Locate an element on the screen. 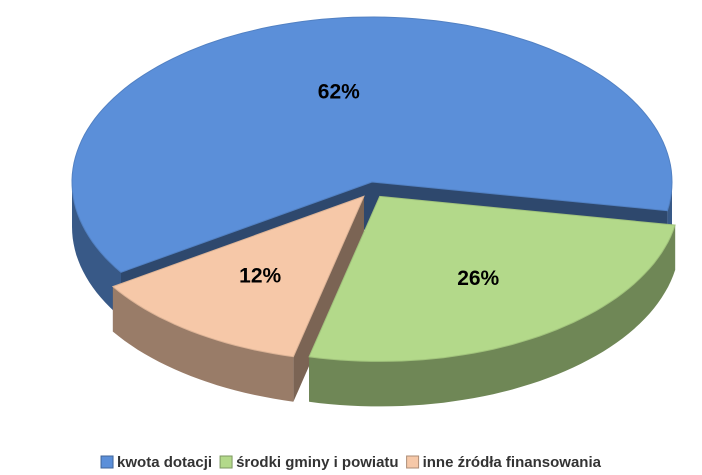 This screenshot has height=475, width=702. legend-label: inne źródła finansowania is located at coordinates (512, 462).